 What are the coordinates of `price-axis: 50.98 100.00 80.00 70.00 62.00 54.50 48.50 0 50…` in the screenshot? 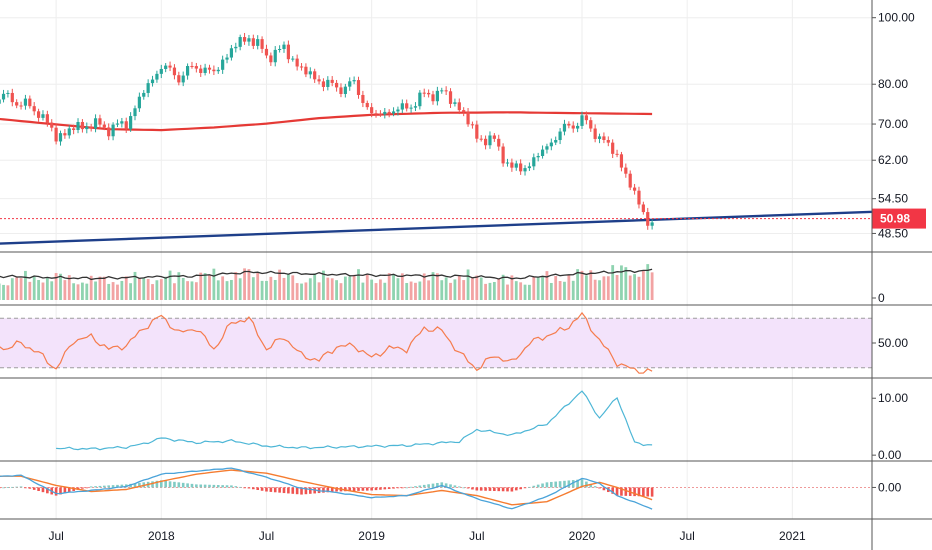 It's located at (898, 275).